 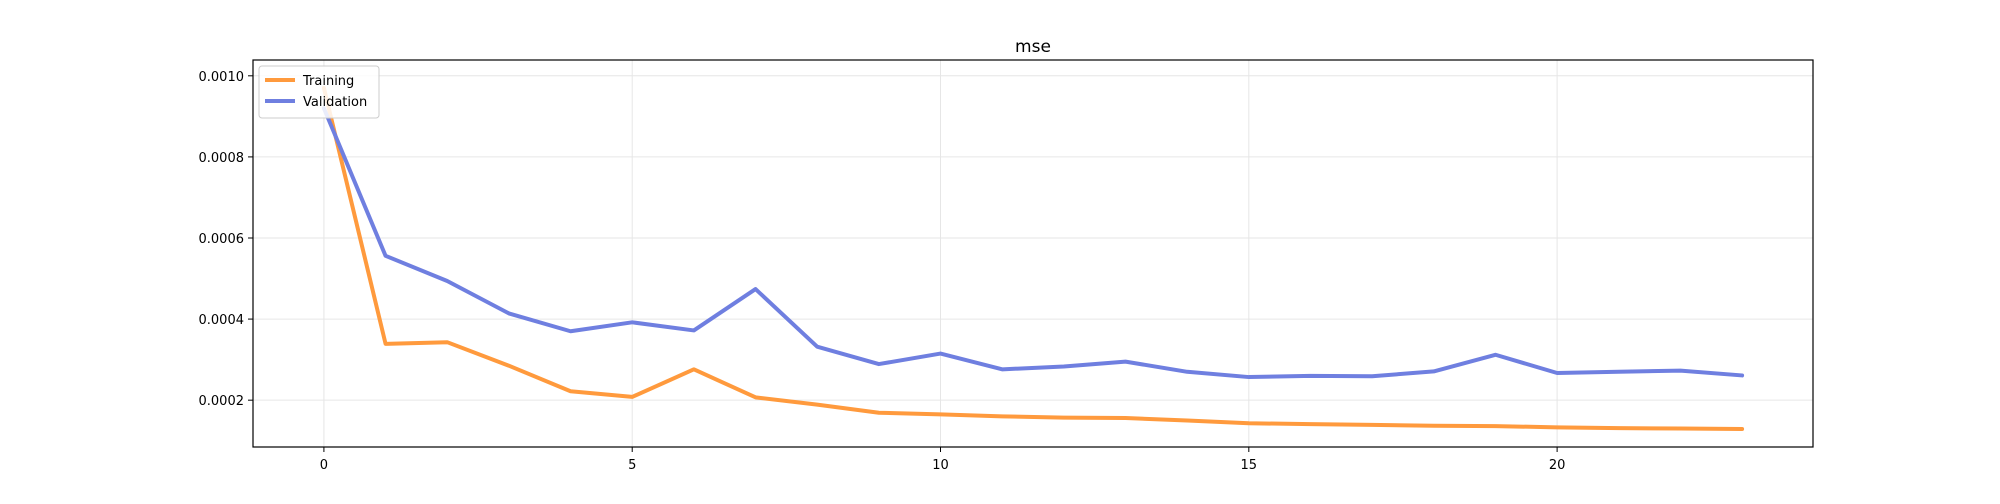 What do you see at coordinates (222, 77) in the screenshot?
I see `y-tick-label: 0.0010` at bounding box center [222, 77].